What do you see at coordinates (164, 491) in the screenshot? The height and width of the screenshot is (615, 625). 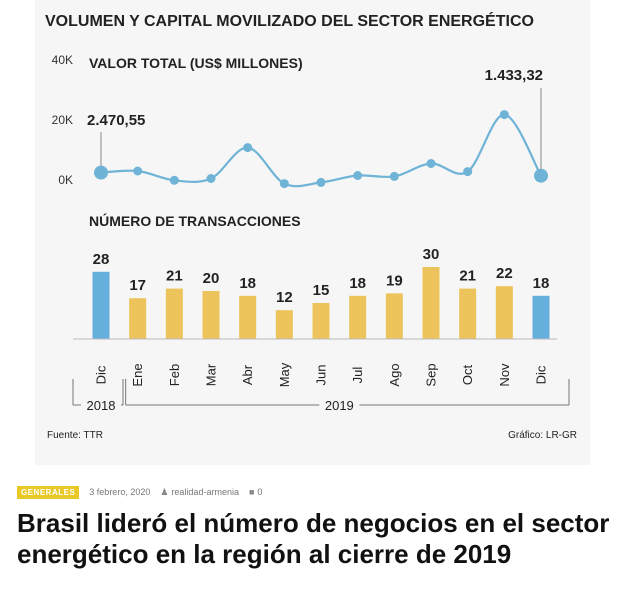 I see `user-icon: ♟` at bounding box center [164, 491].